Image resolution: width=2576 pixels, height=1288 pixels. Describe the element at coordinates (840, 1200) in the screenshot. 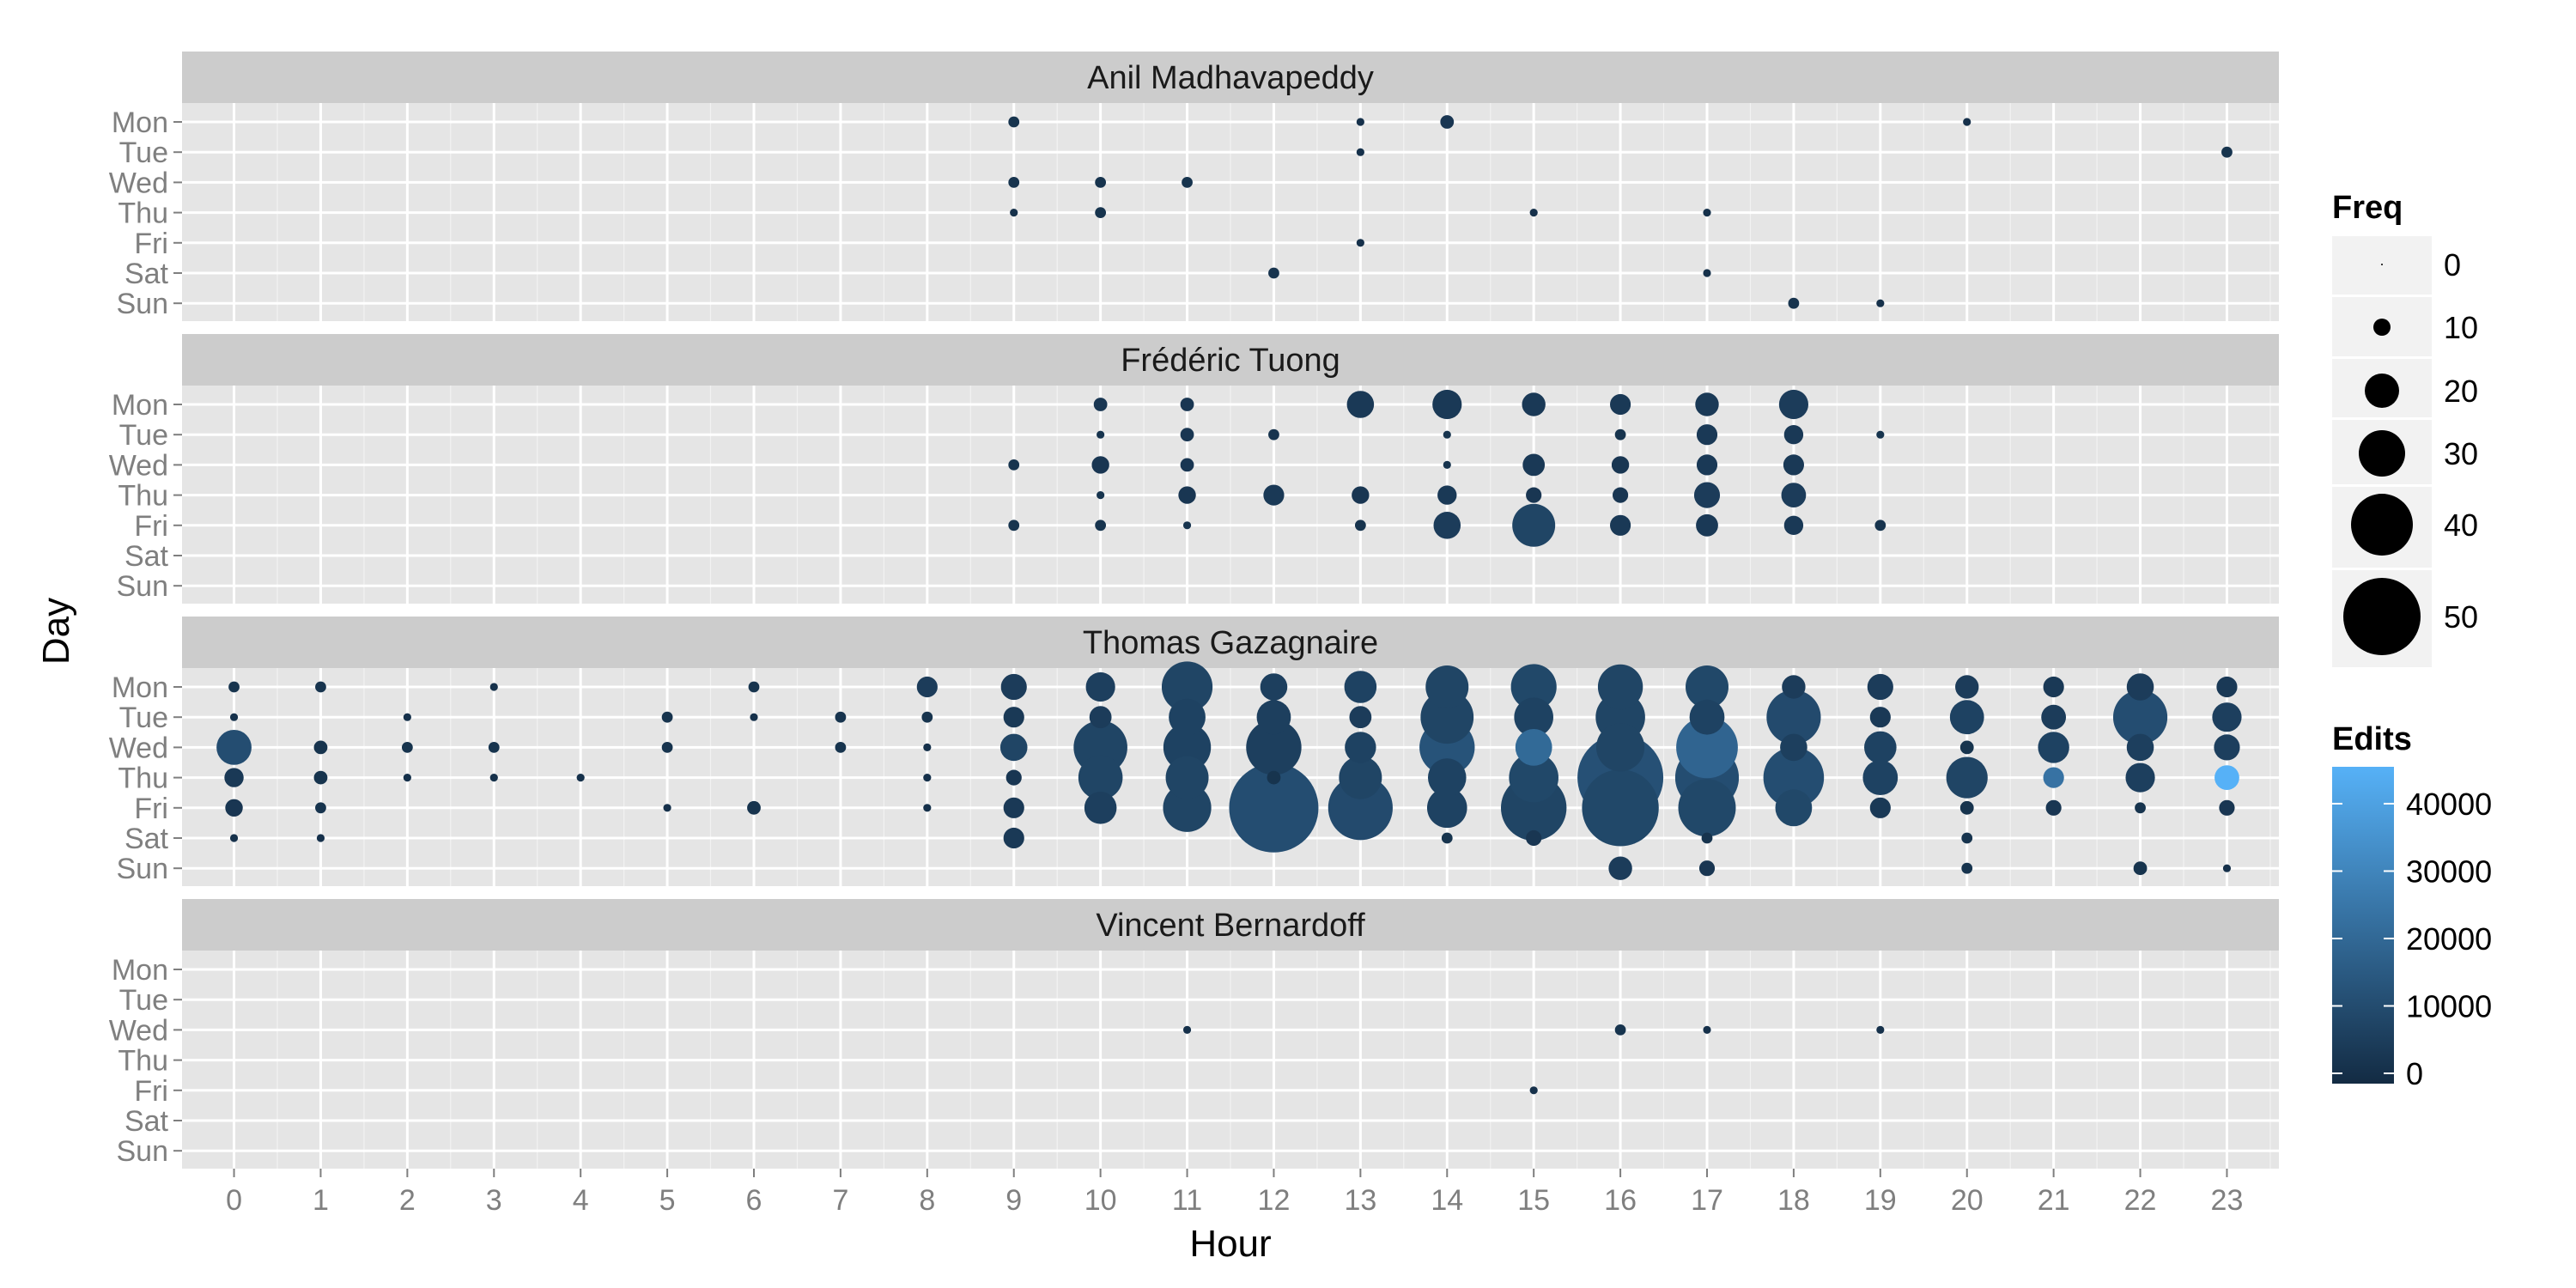

I see `x-tick-label: 7` at that location.